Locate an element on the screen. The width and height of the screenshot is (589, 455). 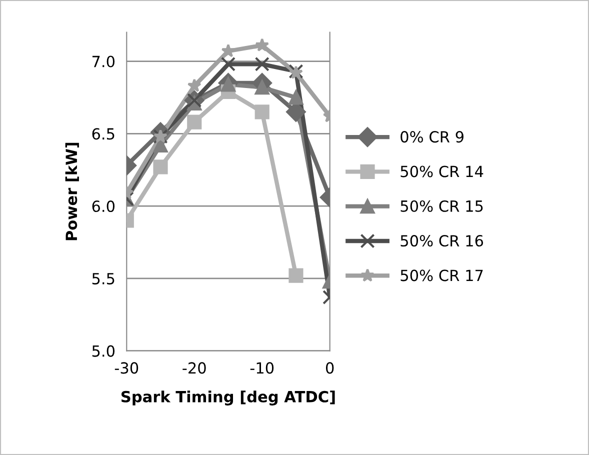
y-tick-label: 5.5 is located at coordinates (103, 278).